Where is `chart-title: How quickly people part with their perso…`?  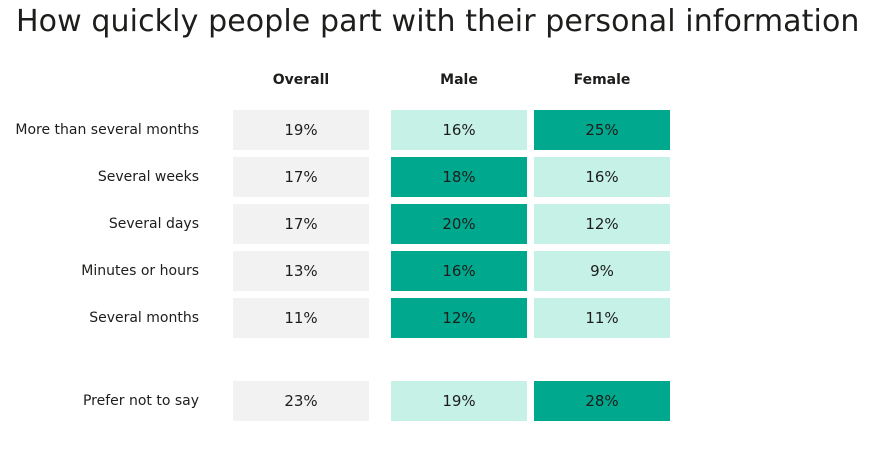
chart-title: How quickly people part with their perso… is located at coordinates (438, 21).